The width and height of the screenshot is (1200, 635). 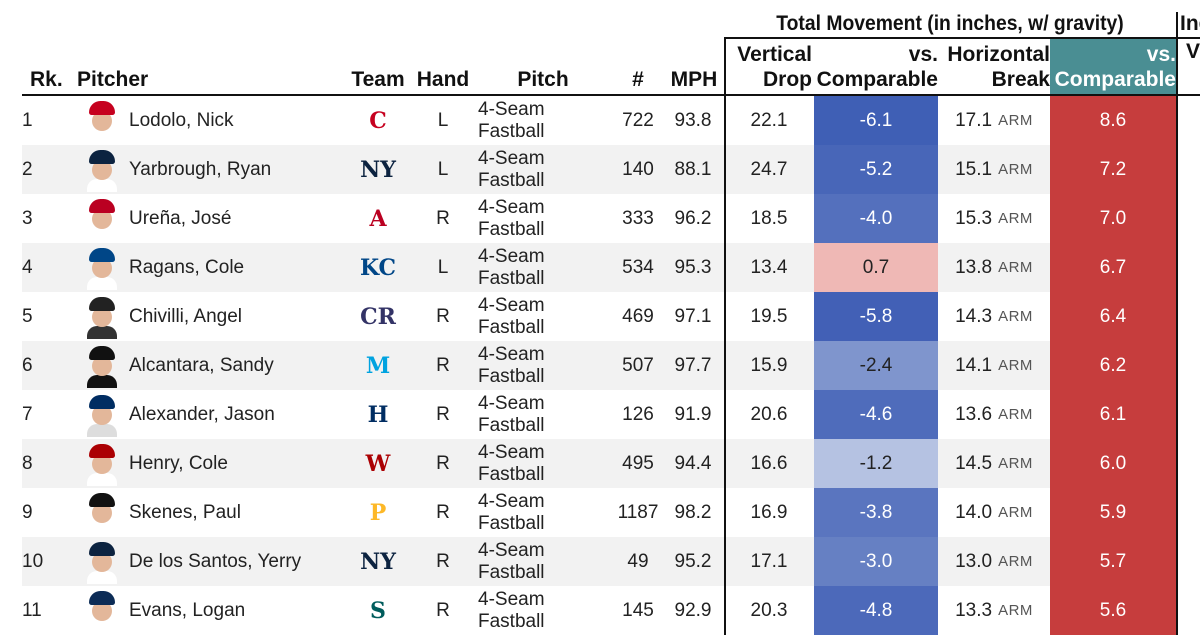 What do you see at coordinates (378, 610) in the screenshot?
I see `team-logo-cell: S` at bounding box center [378, 610].